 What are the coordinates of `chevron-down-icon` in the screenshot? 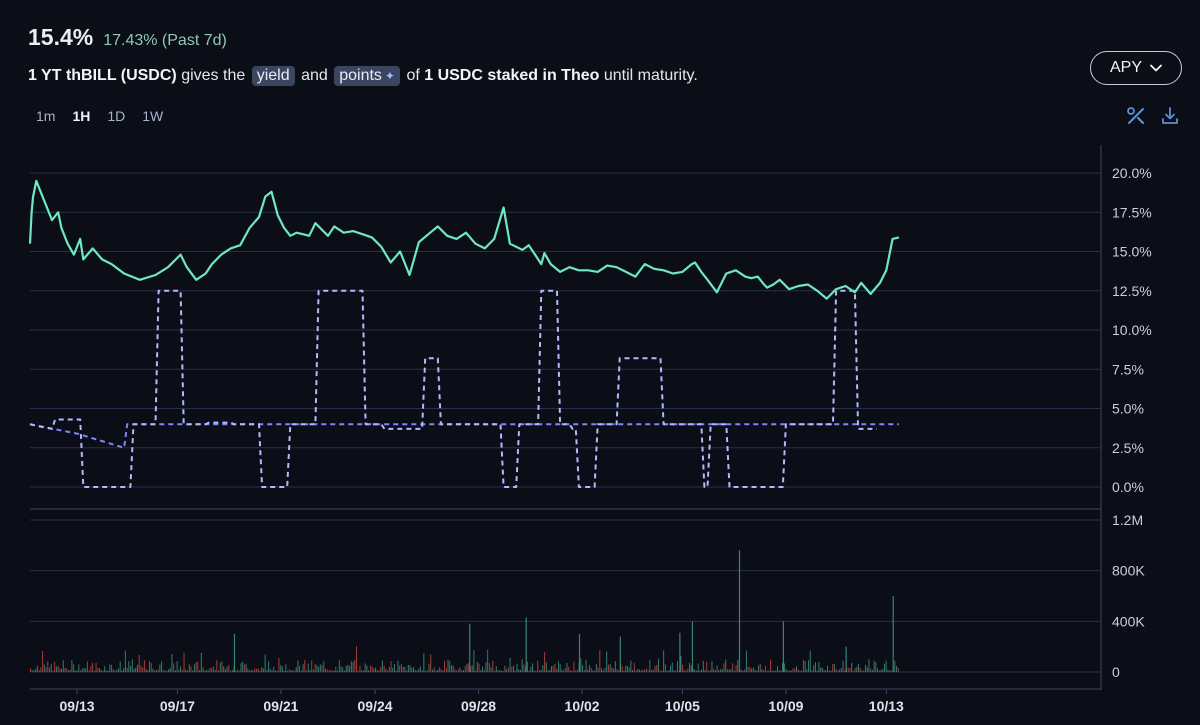 It's located at (1156, 68).